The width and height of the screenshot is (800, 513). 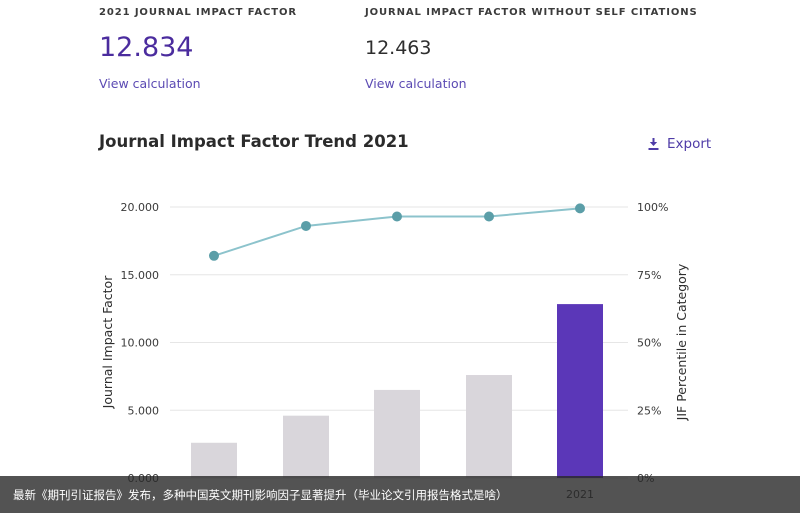 What do you see at coordinates (649, 410) in the screenshot?
I see `y2-tick-label: 25%` at bounding box center [649, 410].